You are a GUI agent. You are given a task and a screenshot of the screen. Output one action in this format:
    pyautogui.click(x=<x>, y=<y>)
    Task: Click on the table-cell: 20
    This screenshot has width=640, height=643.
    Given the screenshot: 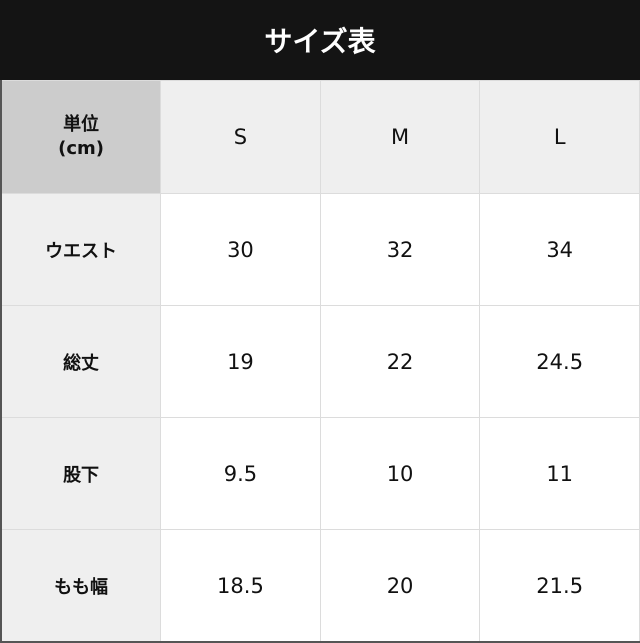 What is the action you would take?
    pyautogui.click(x=400, y=586)
    